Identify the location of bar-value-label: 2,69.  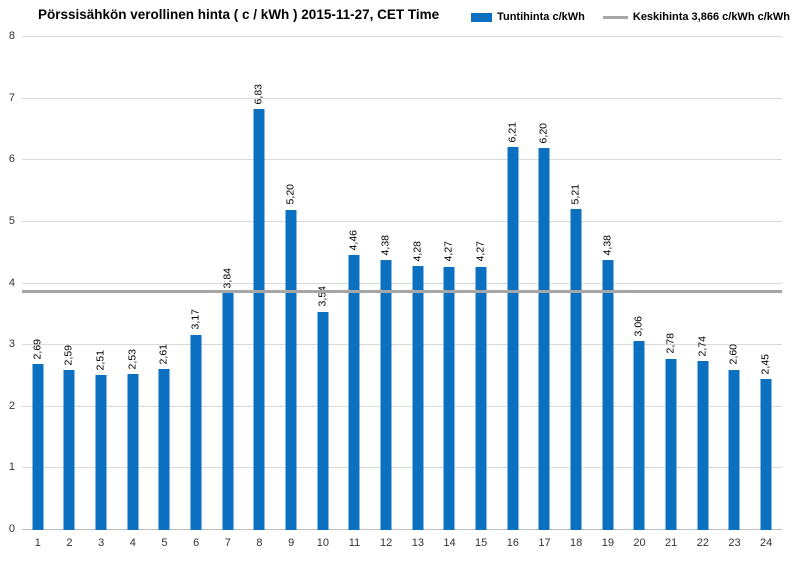
(37, 349).